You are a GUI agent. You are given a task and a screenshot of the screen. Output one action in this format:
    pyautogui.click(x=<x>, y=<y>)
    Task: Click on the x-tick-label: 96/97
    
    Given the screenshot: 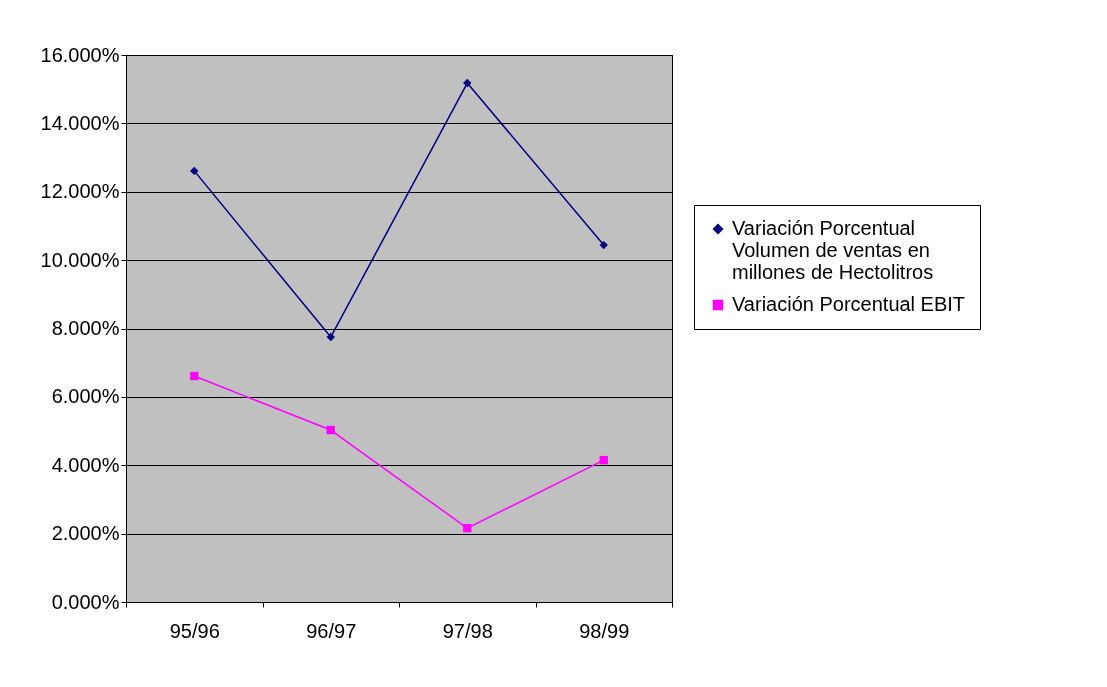 What is the action you would take?
    pyautogui.click(x=331, y=630)
    